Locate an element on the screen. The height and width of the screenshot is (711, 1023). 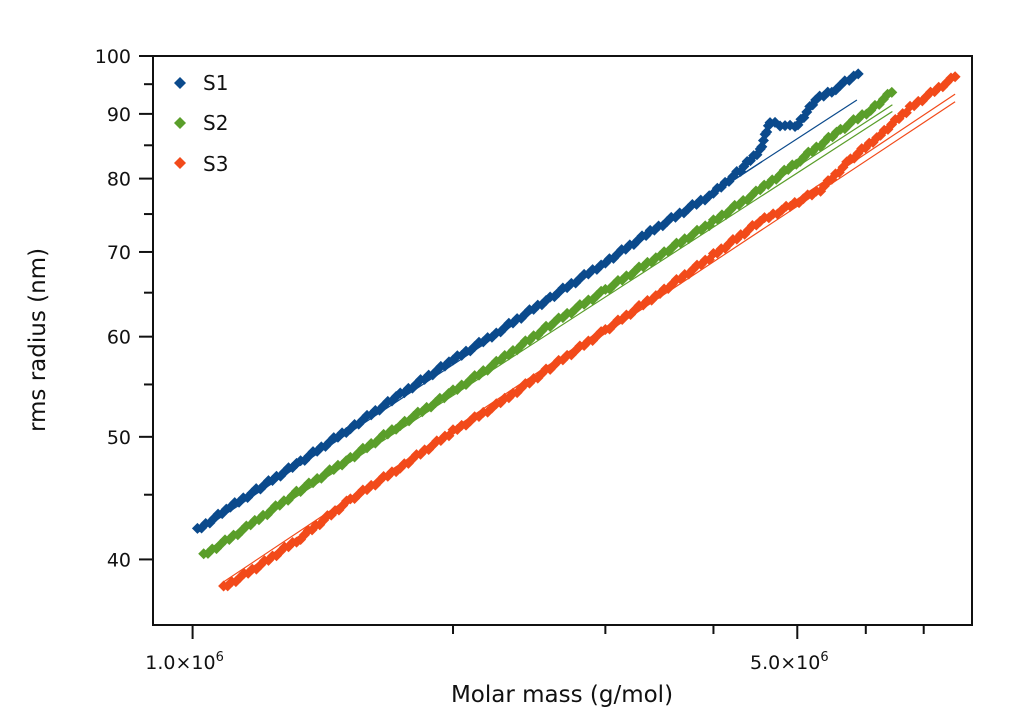
legend-item-s1: S1 is located at coordinates (201, 83).